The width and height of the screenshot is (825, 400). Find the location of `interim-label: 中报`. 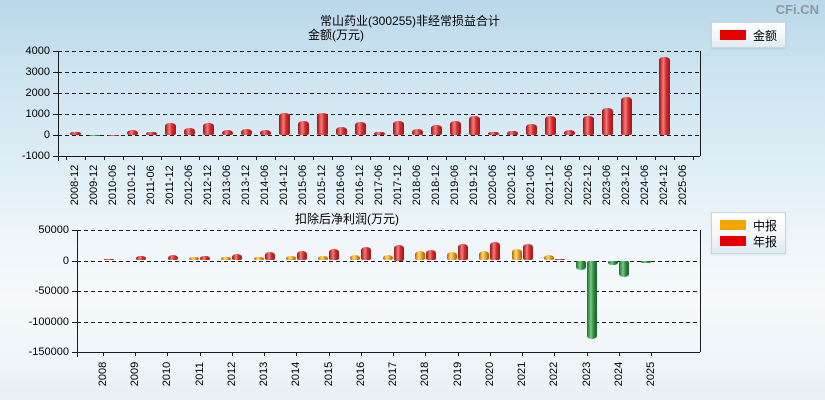

interim-label: 中报 is located at coordinates (765, 225).